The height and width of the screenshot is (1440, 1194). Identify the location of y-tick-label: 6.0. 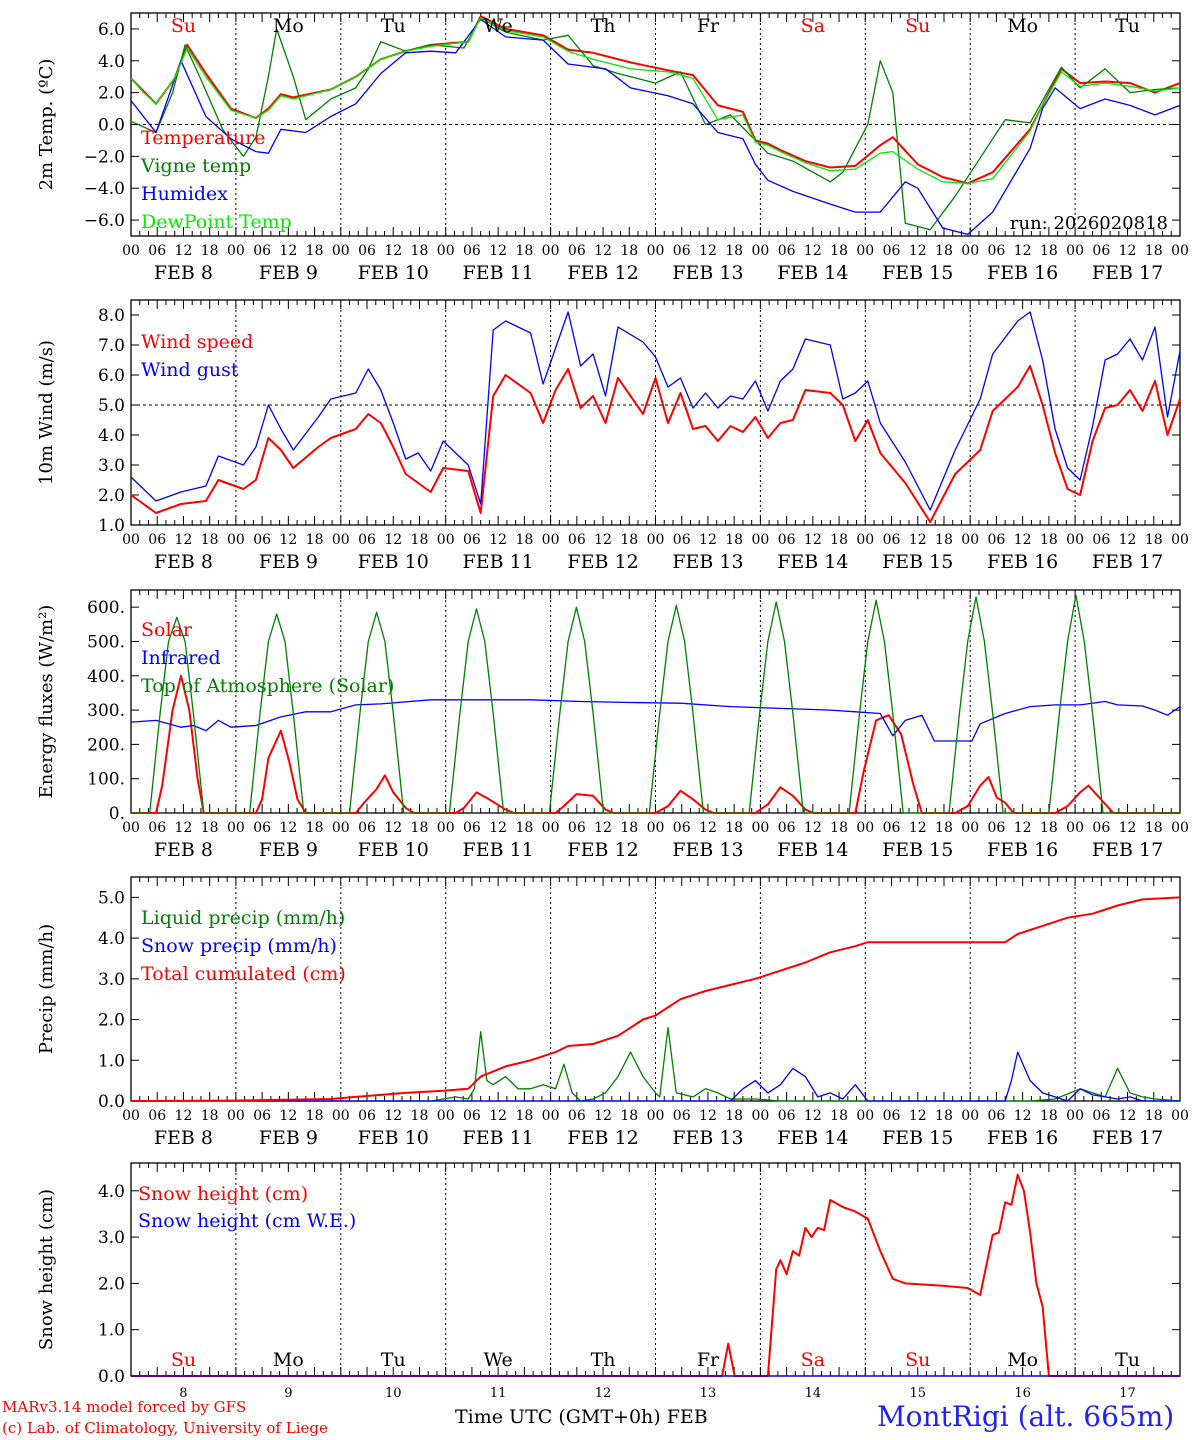
(111, 30).